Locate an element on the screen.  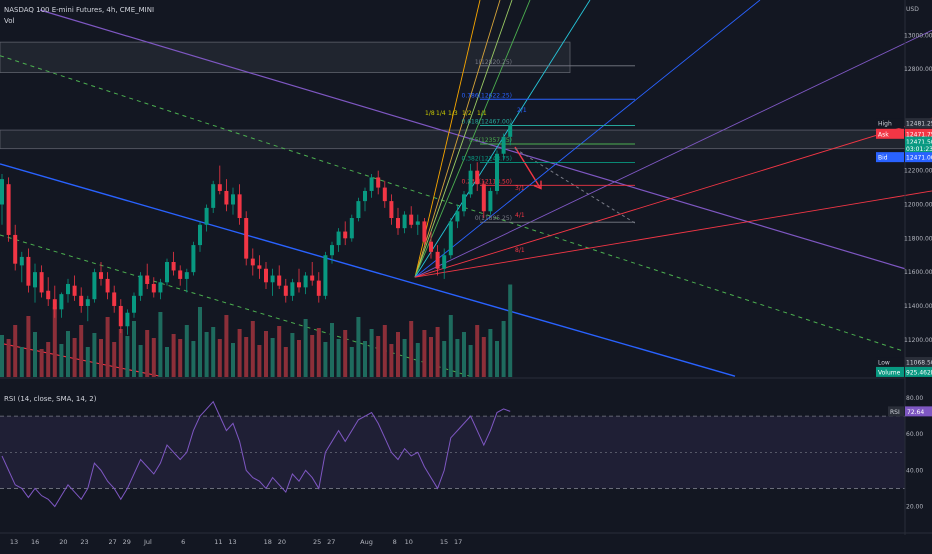
badge-key-text-volume: Volume is located at coordinates (889, 372).